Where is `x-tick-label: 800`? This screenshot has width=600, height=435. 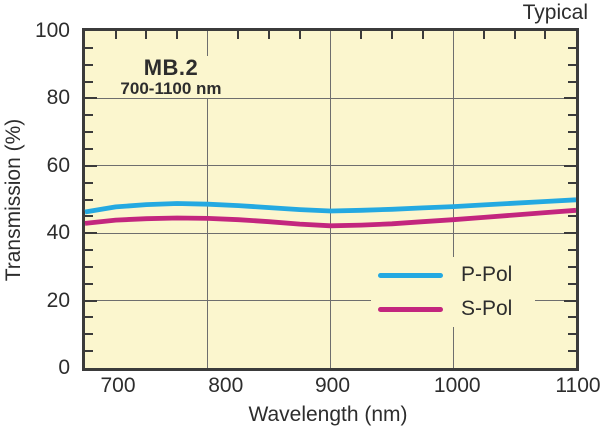 x-tick-label: 800 is located at coordinates (226, 385).